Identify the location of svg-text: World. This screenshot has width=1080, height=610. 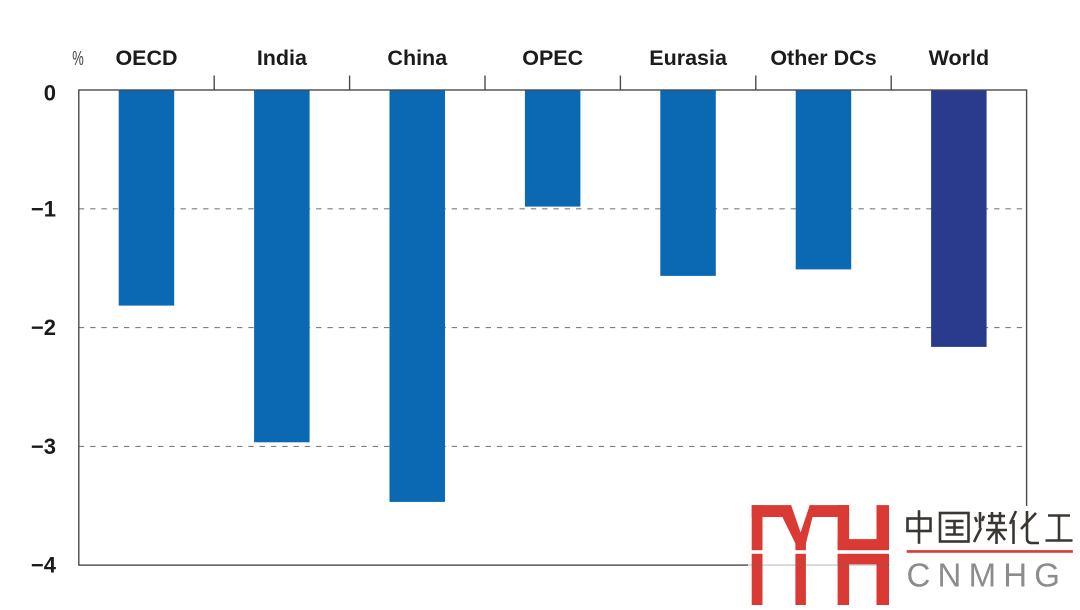
(959, 58).